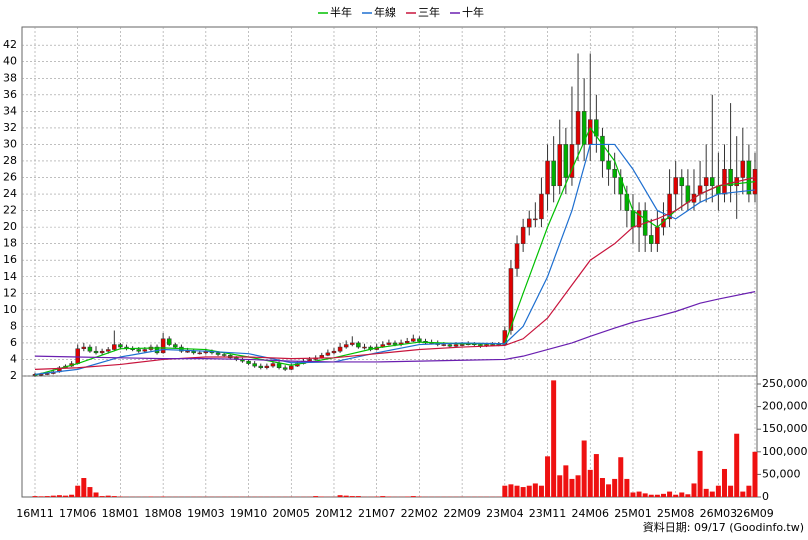 The width and height of the screenshot is (808, 540). I want to click on y-tick-label: 34, so click(10, 110).